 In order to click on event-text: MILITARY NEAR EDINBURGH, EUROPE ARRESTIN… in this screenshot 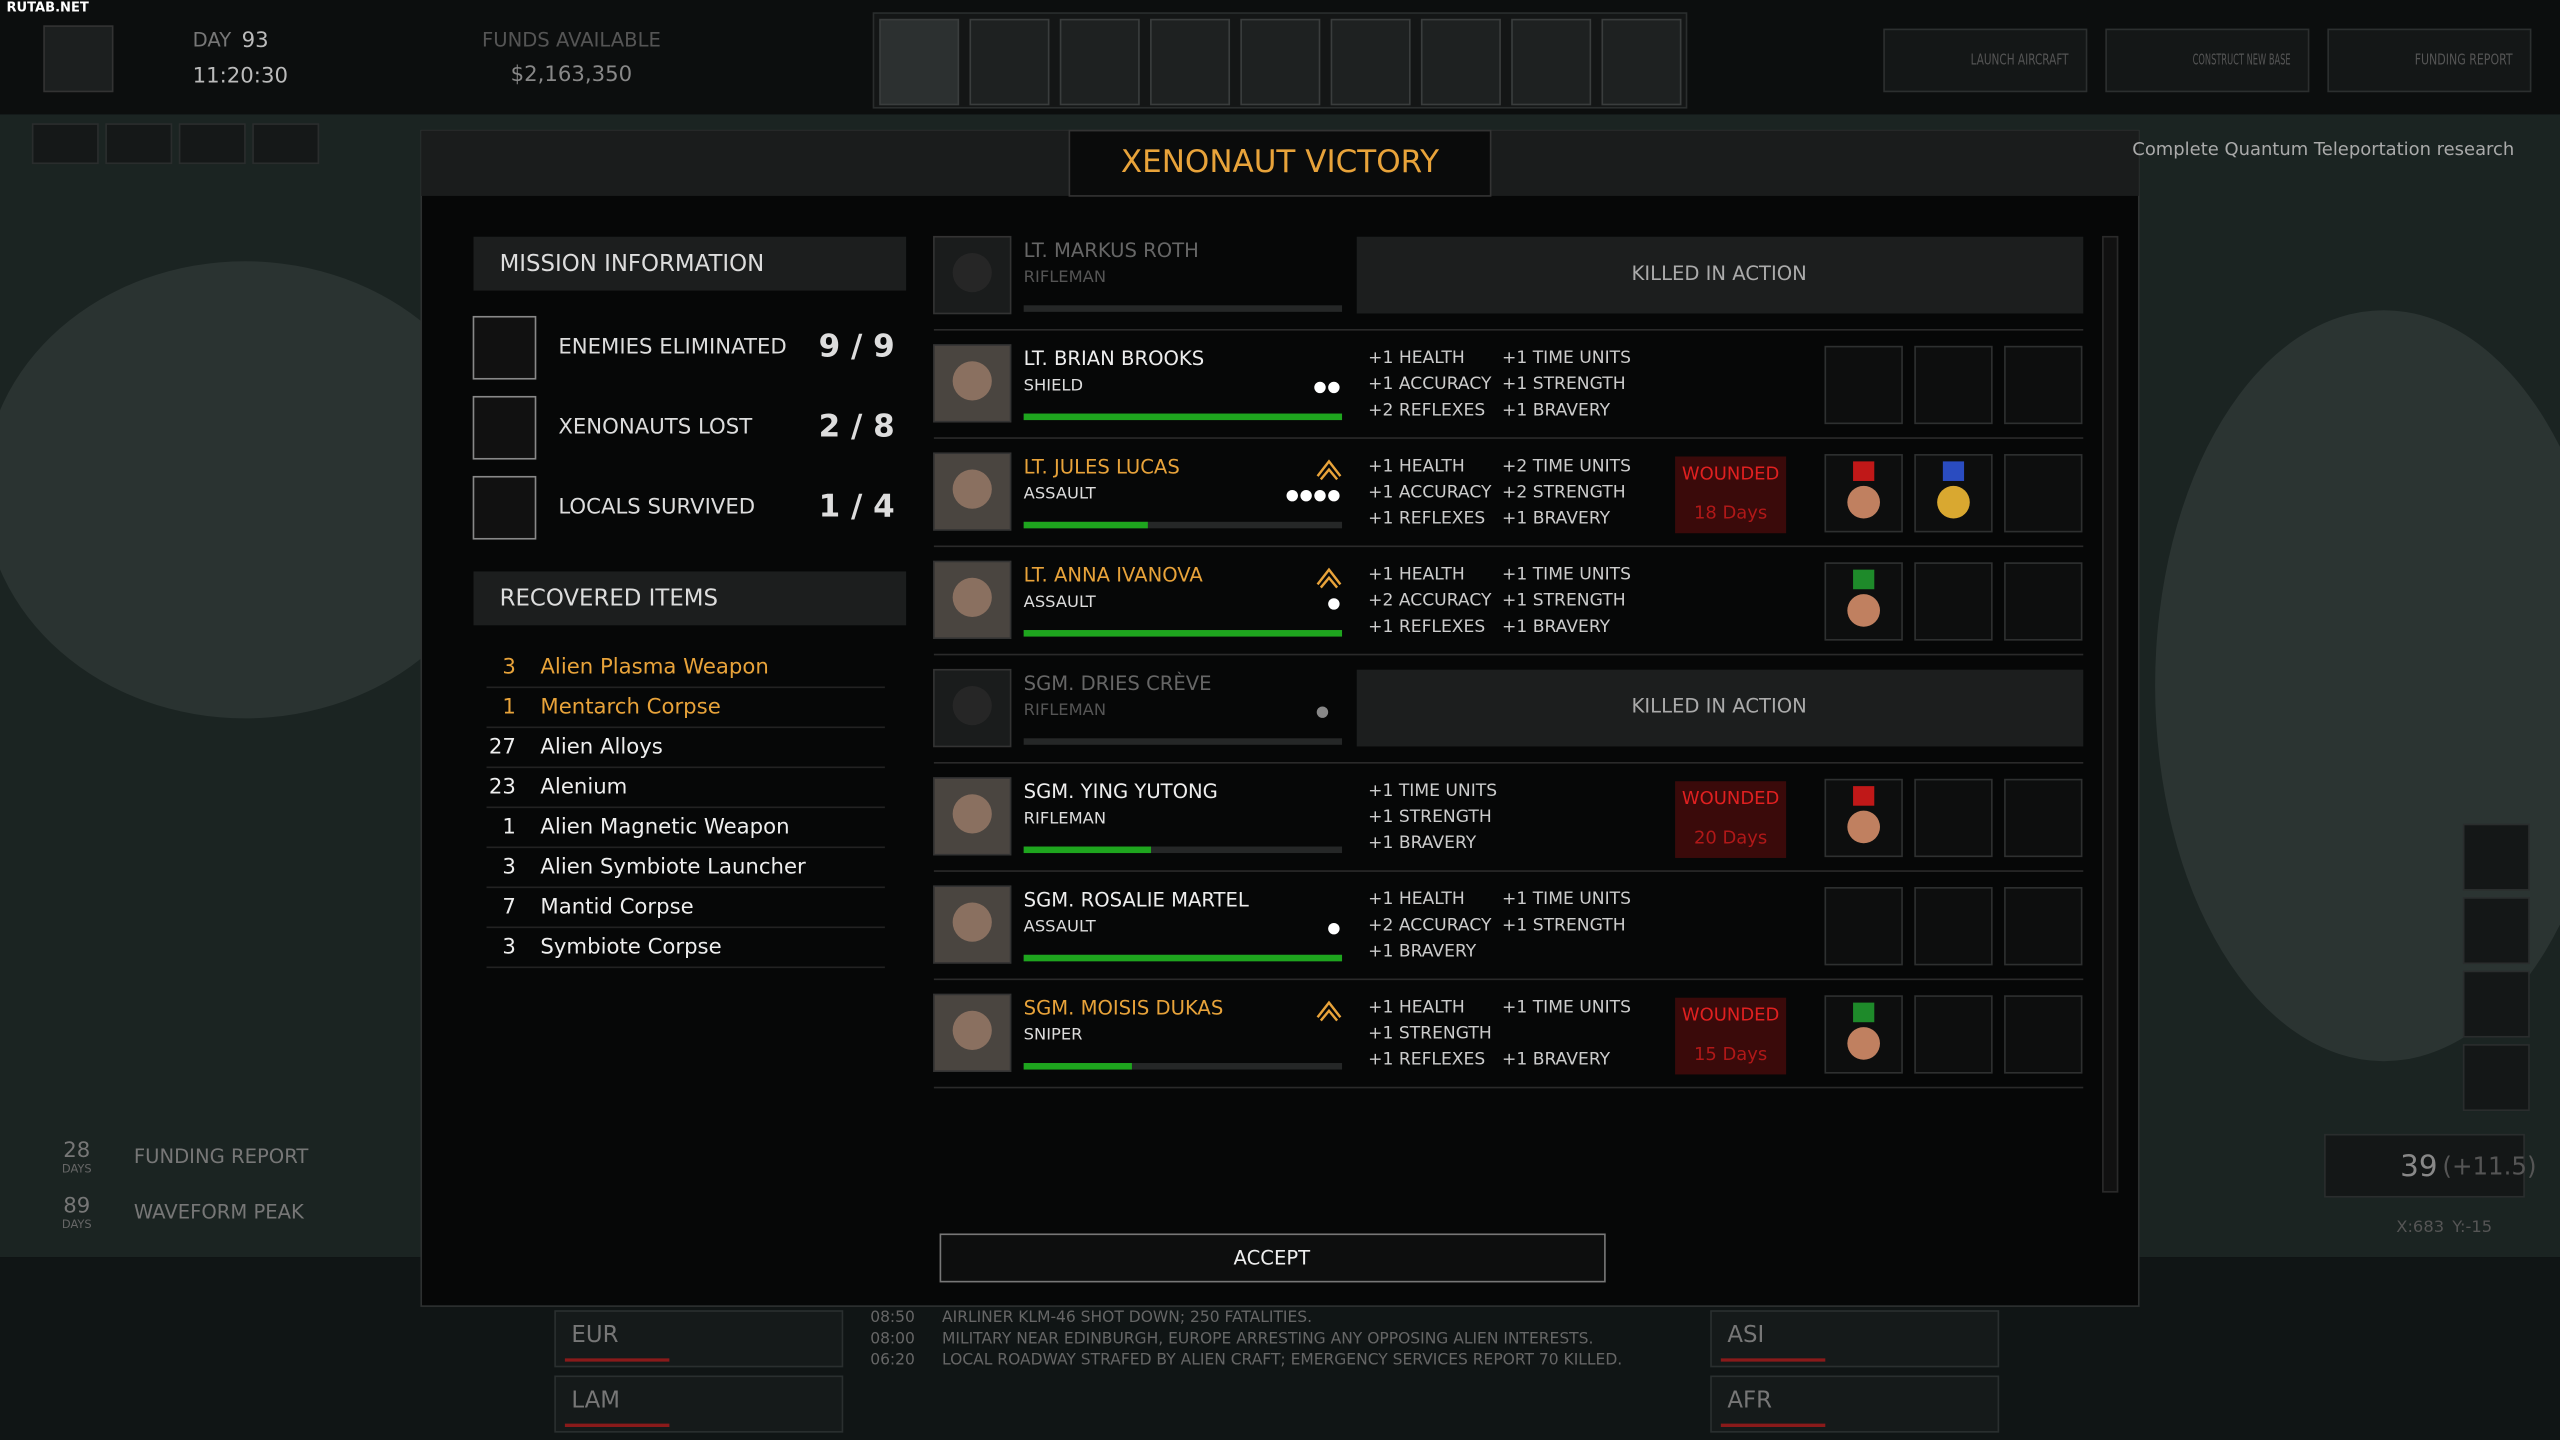, I will do `click(1267, 1338)`.